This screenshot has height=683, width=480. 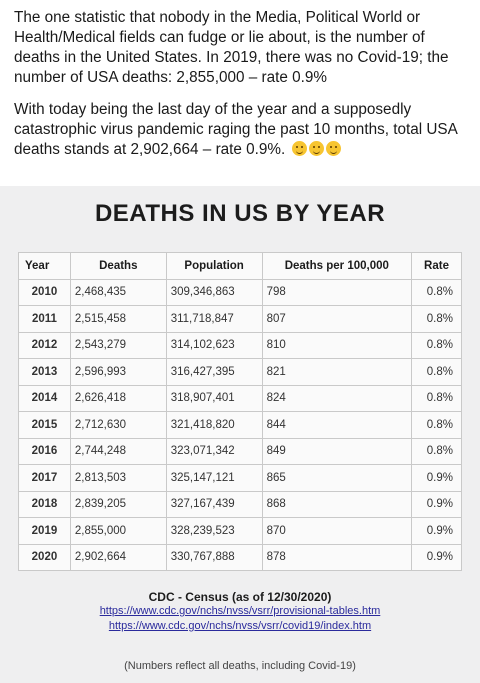 What do you see at coordinates (214, 345) in the screenshot?
I see `cell-population: 314,102,623` at bounding box center [214, 345].